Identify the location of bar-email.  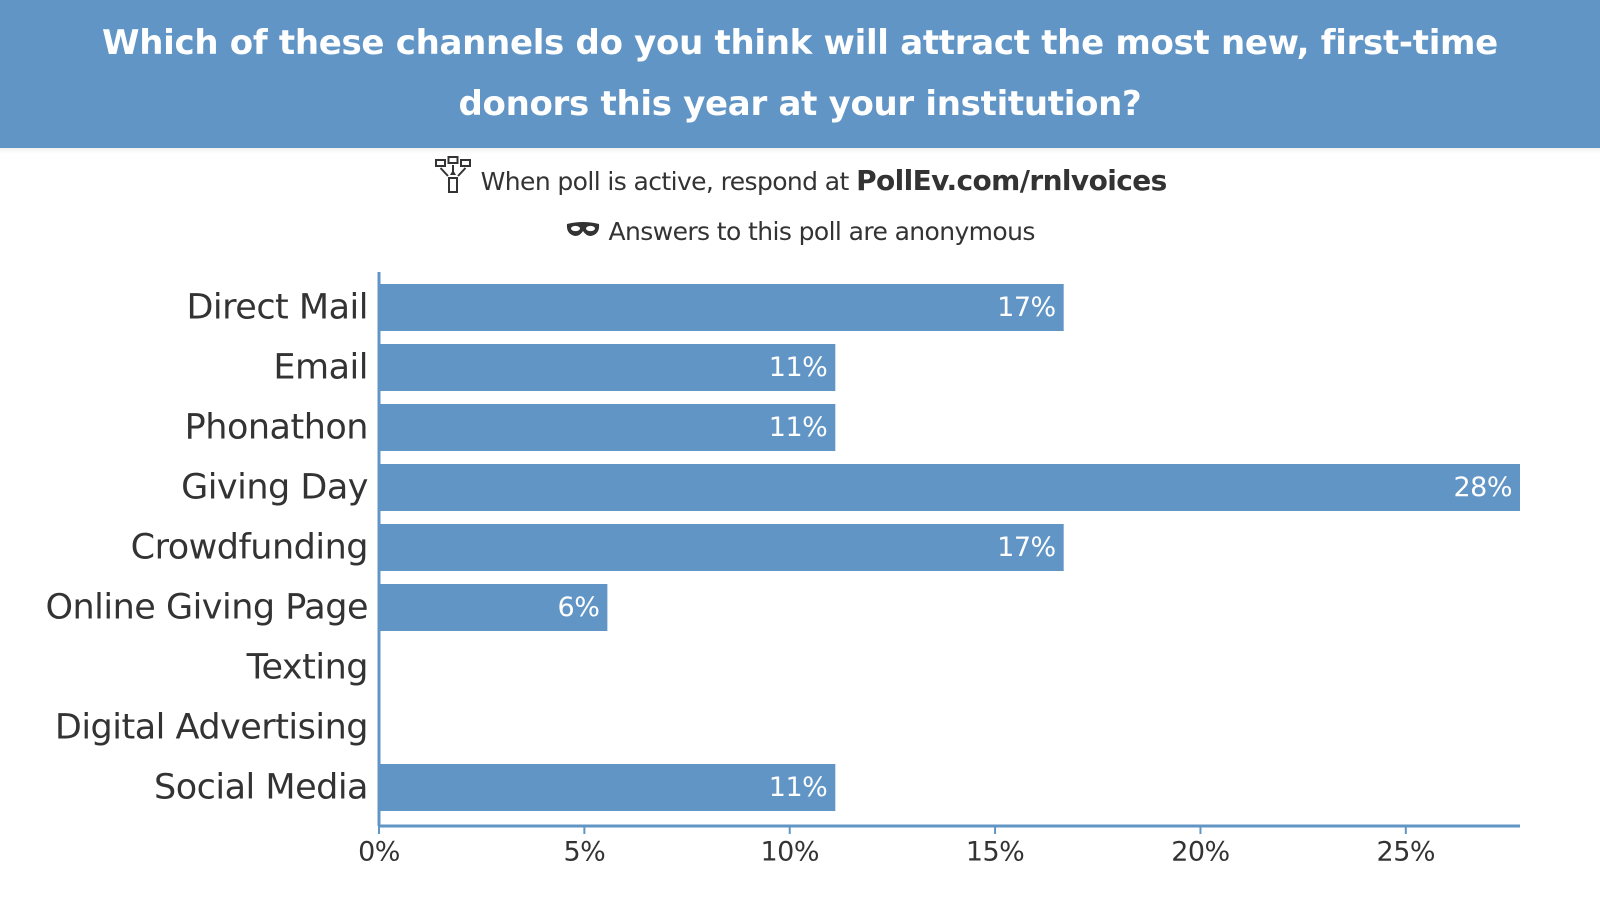
(607, 367).